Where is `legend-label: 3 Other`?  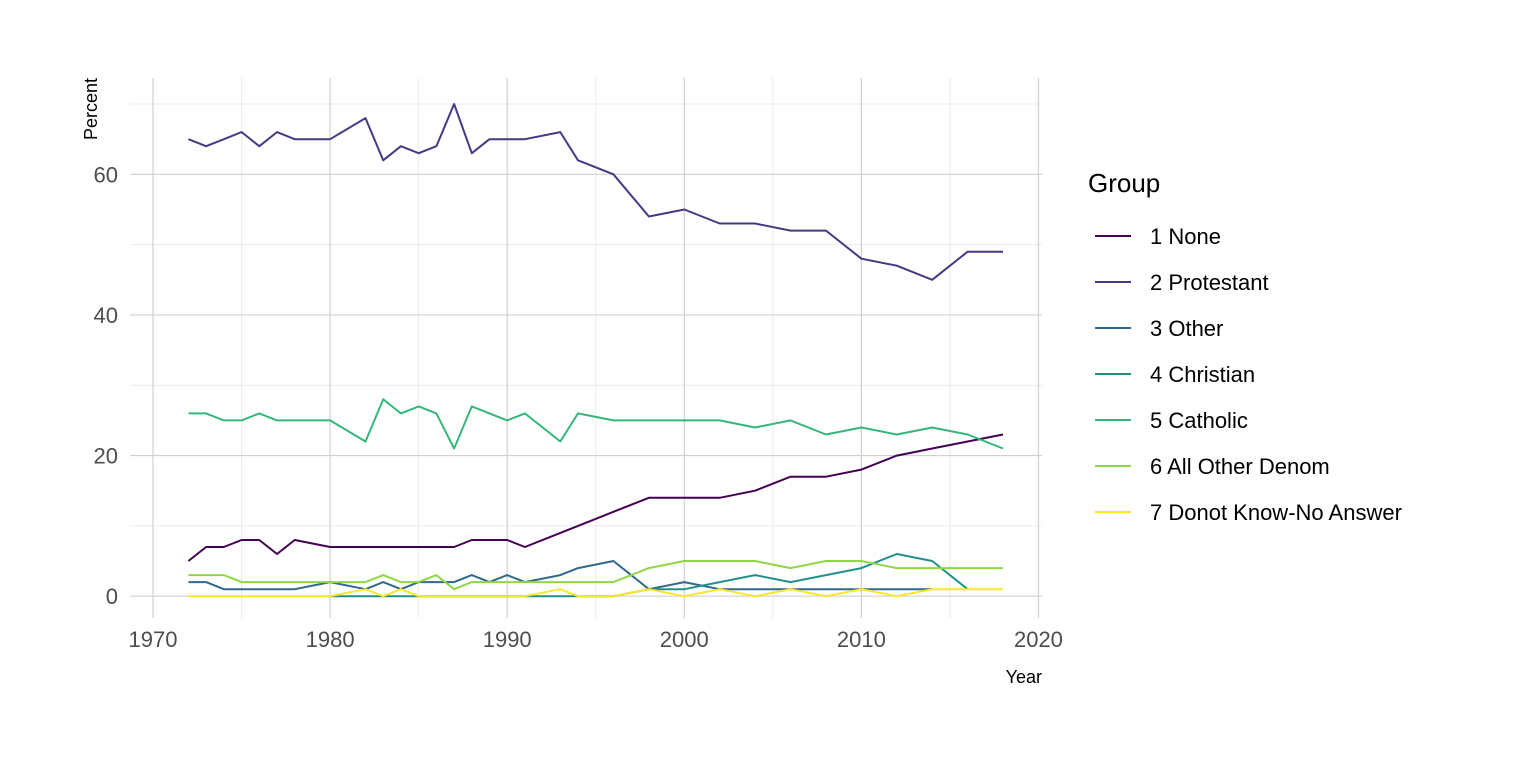
legend-label: 3 Other is located at coordinates (1186, 328).